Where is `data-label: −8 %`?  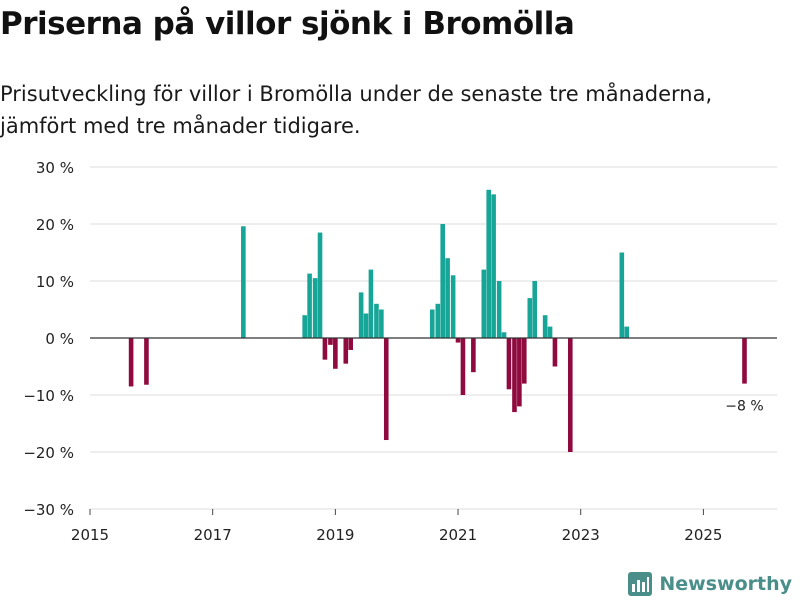 data-label: −8 % is located at coordinates (744, 407).